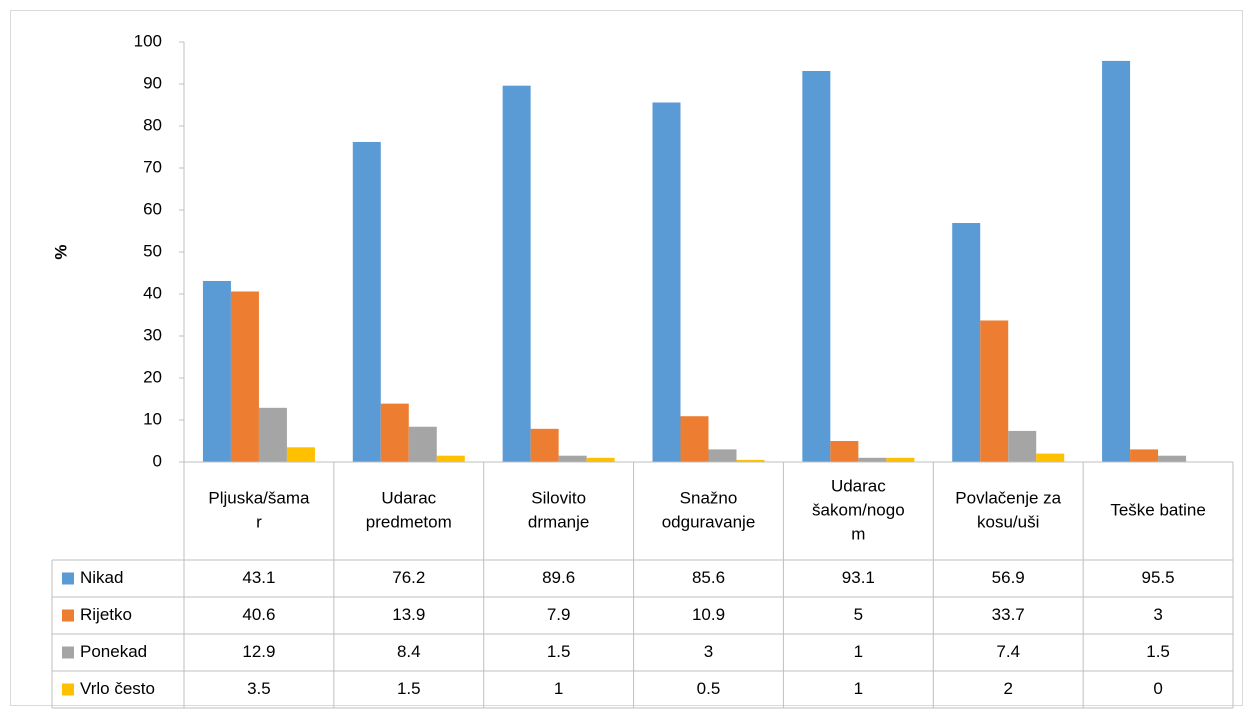  I want to click on category-label: Silovito, so click(558, 497).